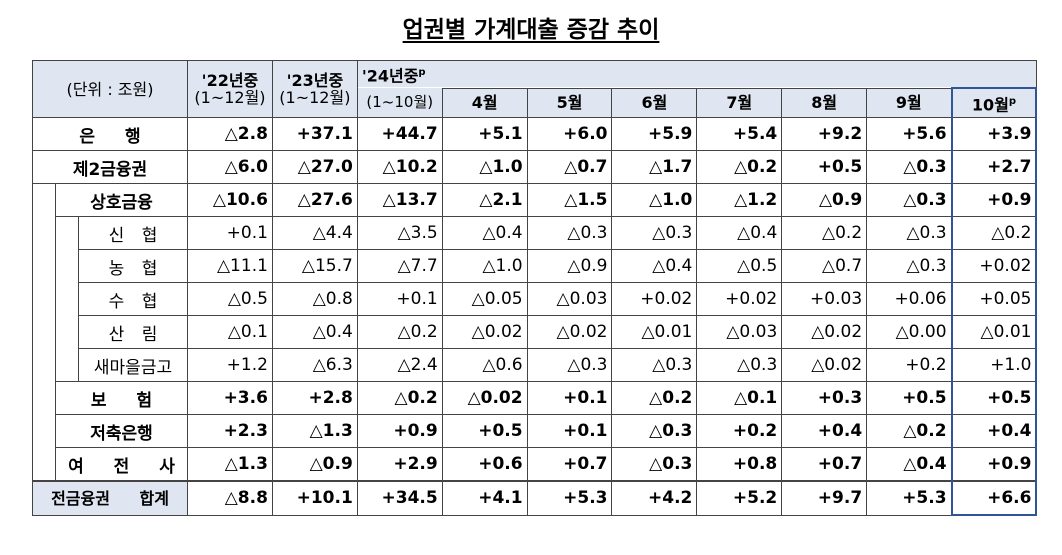  What do you see at coordinates (484, 299) in the screenshot?
I see `cell-value: △0.05` at bounding box center [484, 299].